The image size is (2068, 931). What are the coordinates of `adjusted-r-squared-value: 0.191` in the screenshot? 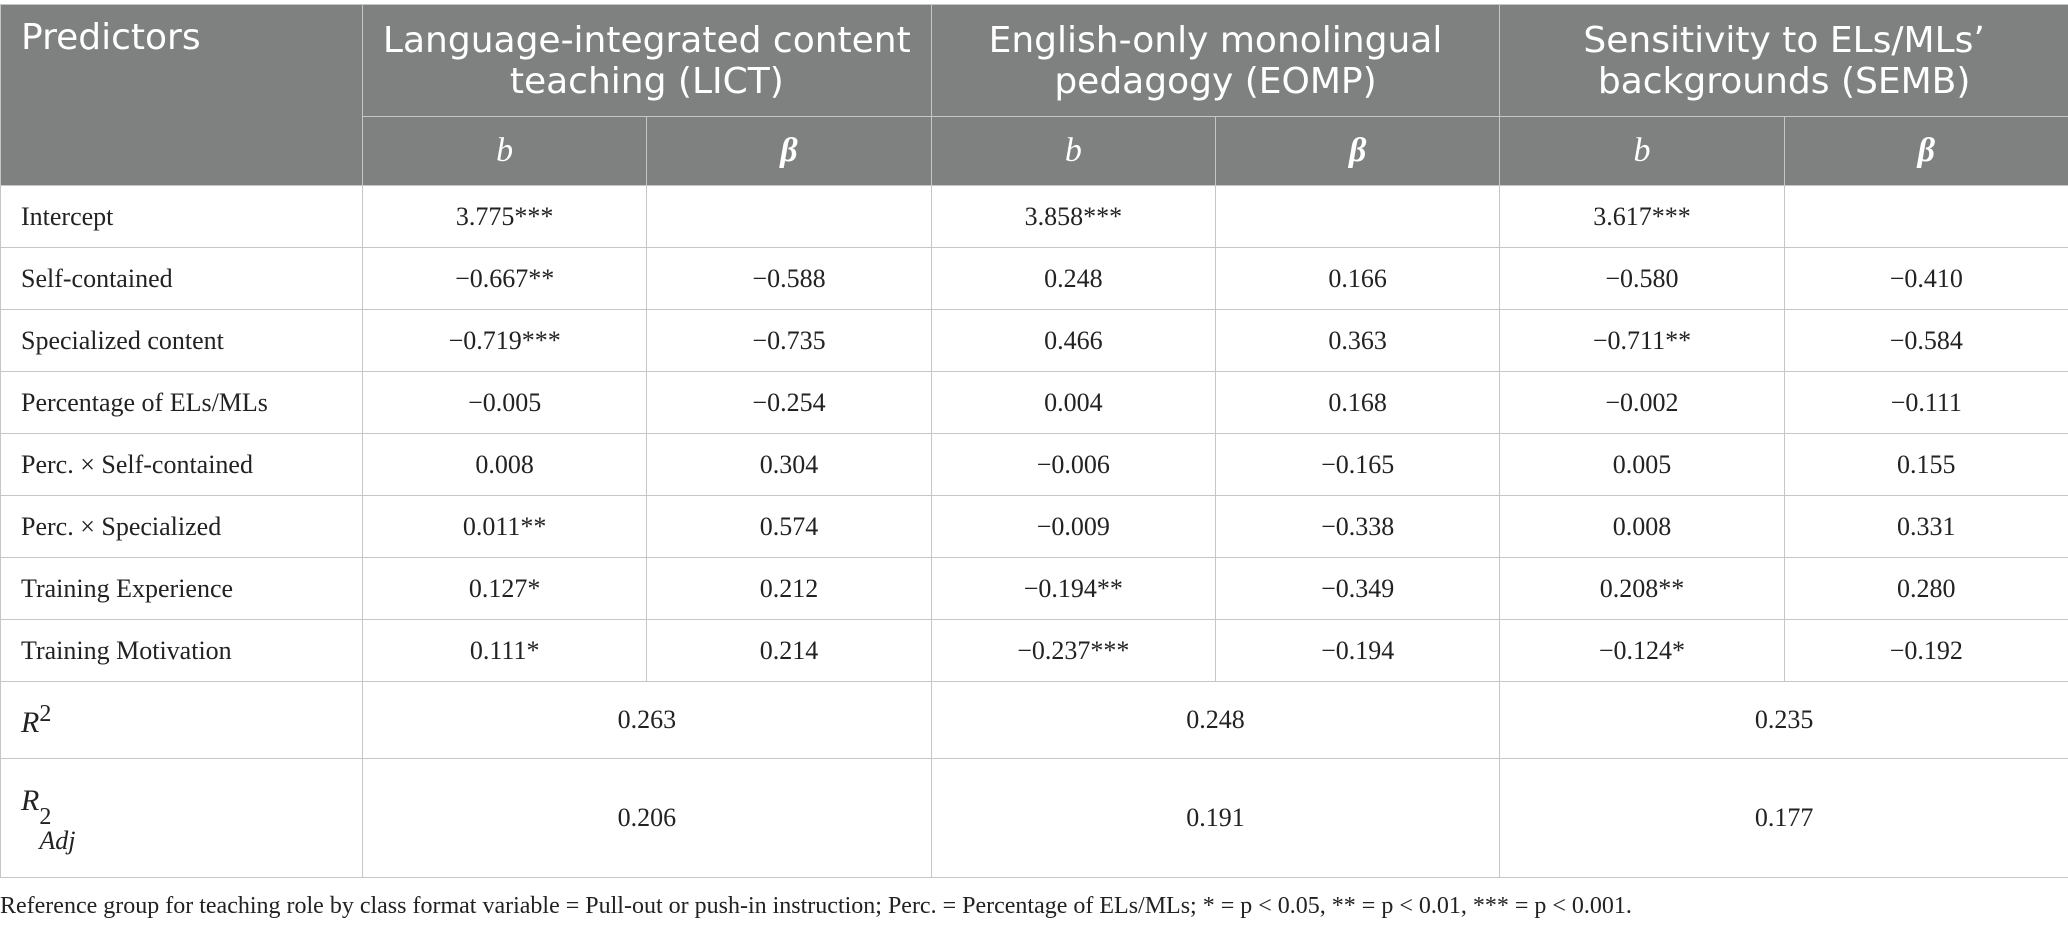 It's located at (1215, 818).